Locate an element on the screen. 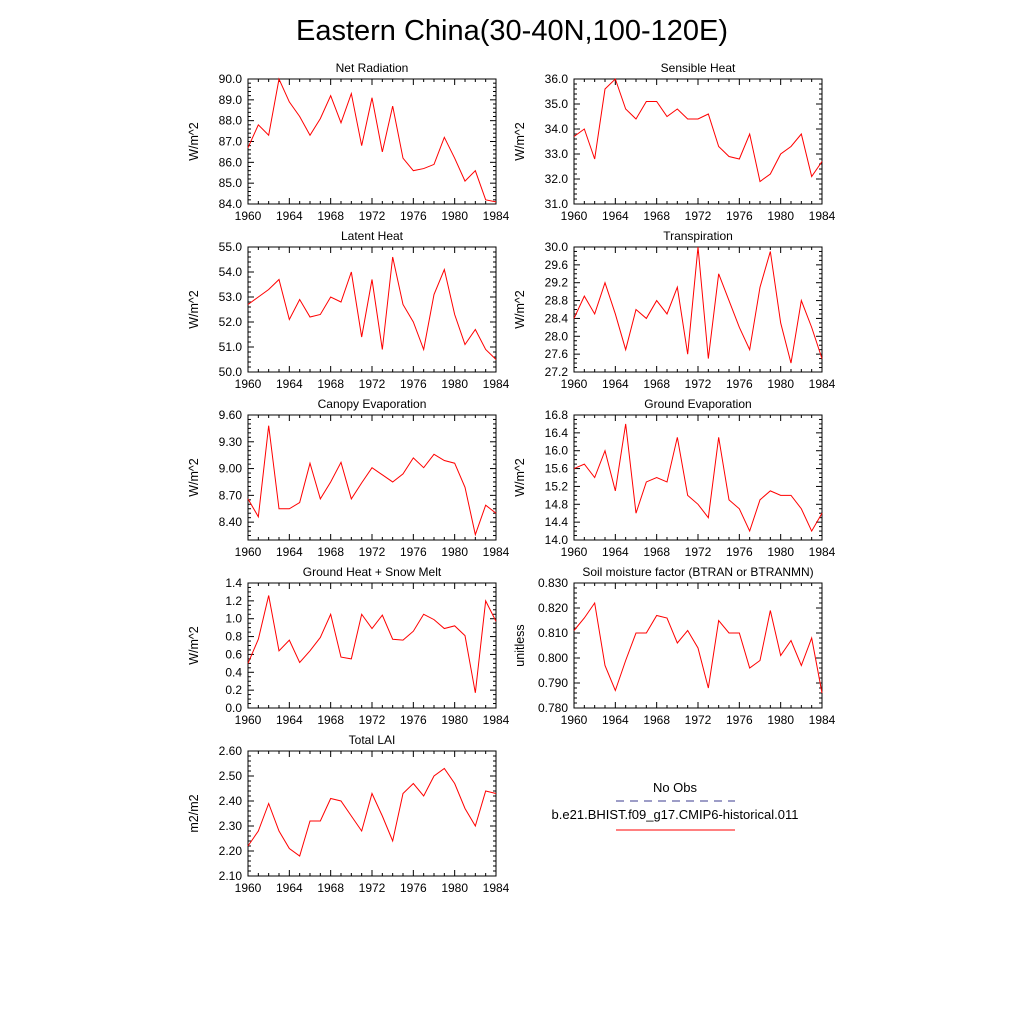 This screenshot has height=1024, width=1024. canopy-evaporation-plot-frame is located at coordinates (372, 477).